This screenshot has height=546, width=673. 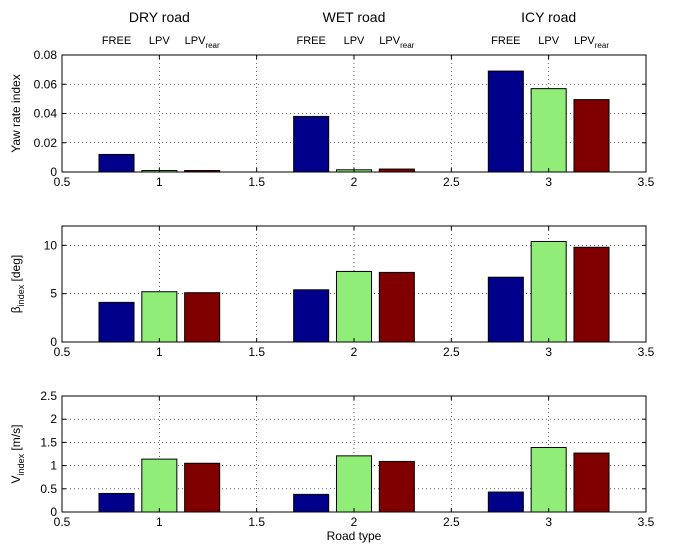 What do you see at coordinates (354, 536) in the screenshot?
I see `x-axis-label: Road type` at bounding box center [354, 536].